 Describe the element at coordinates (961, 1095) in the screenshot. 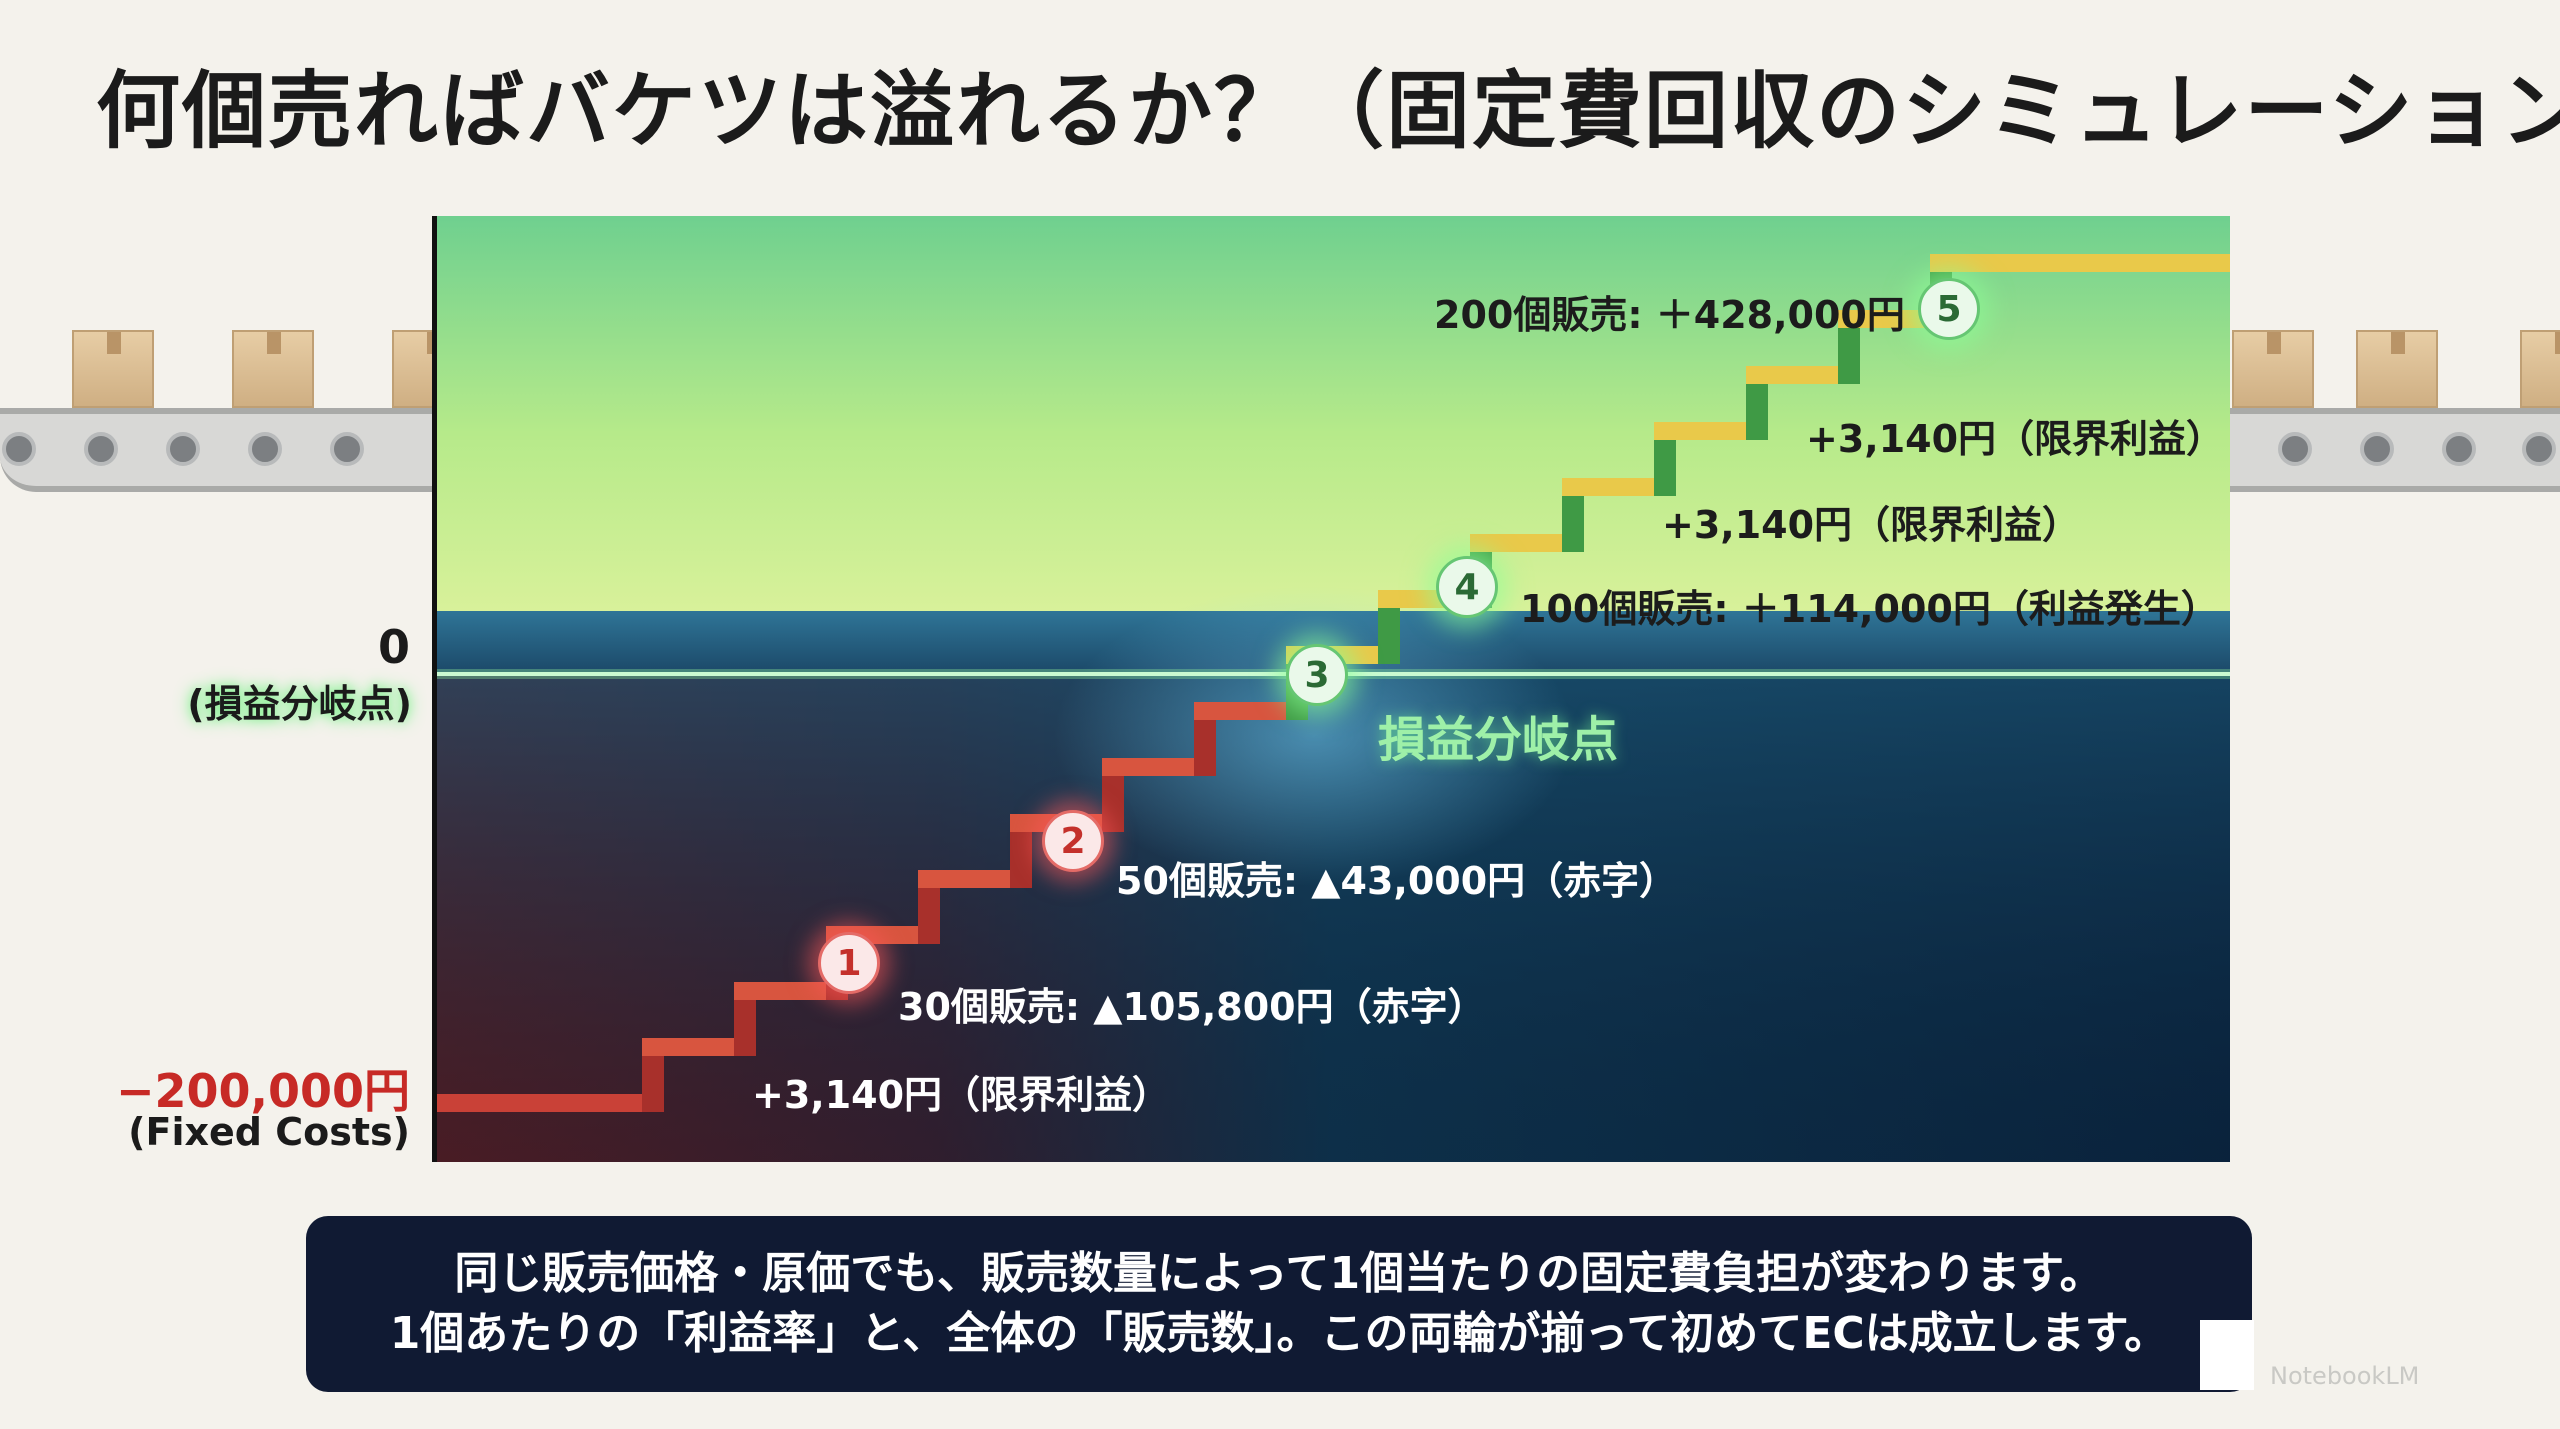

I see `step-label-bottom: +3,140円（限界利益）` at that location.